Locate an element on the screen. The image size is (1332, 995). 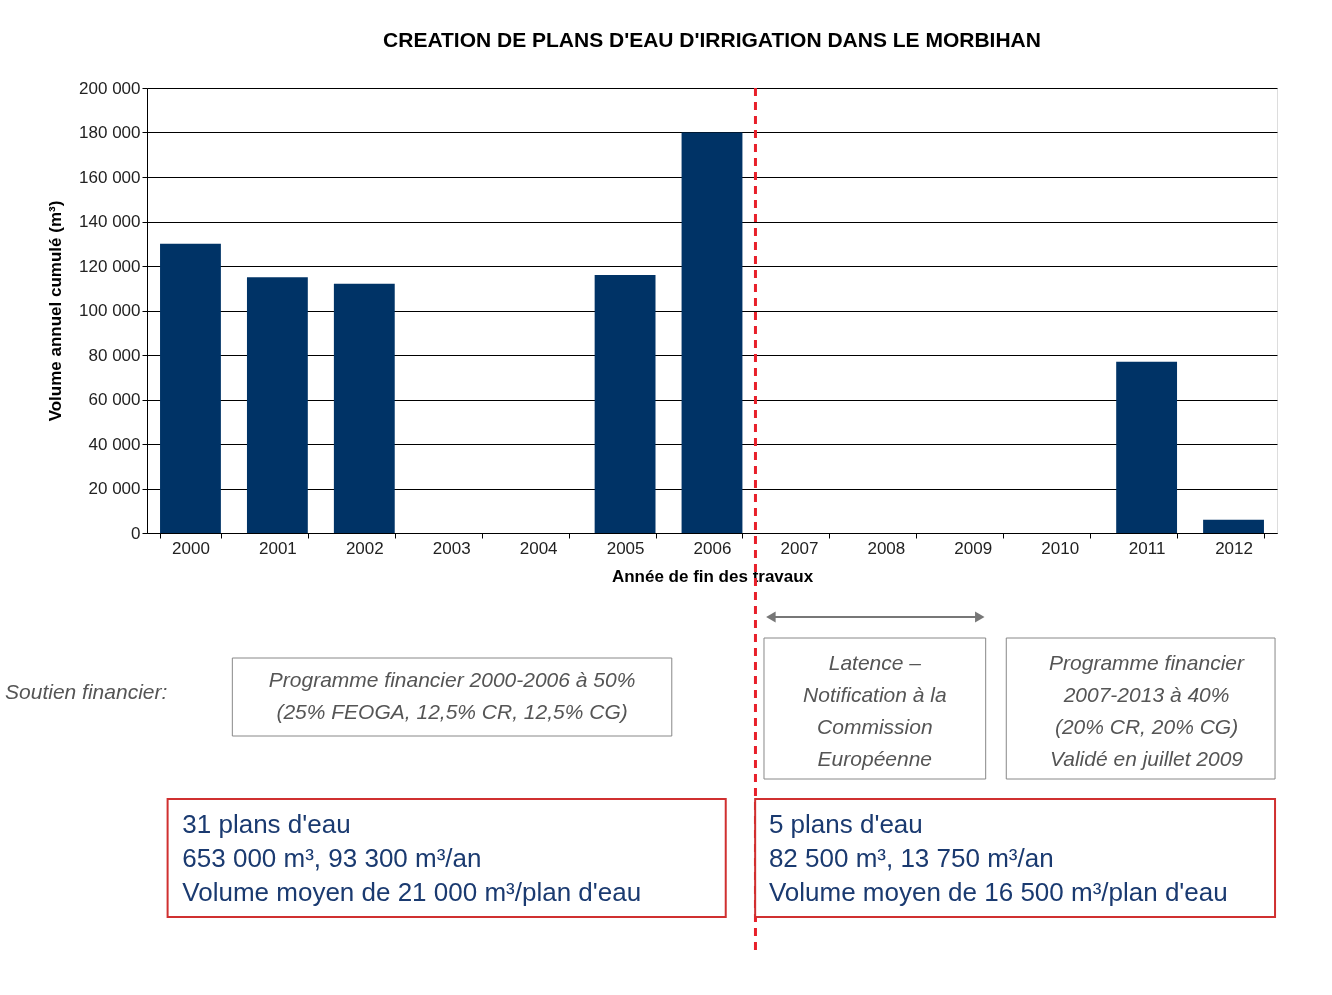
x-tick-label: 2003 is located at coordinates (451, 548).